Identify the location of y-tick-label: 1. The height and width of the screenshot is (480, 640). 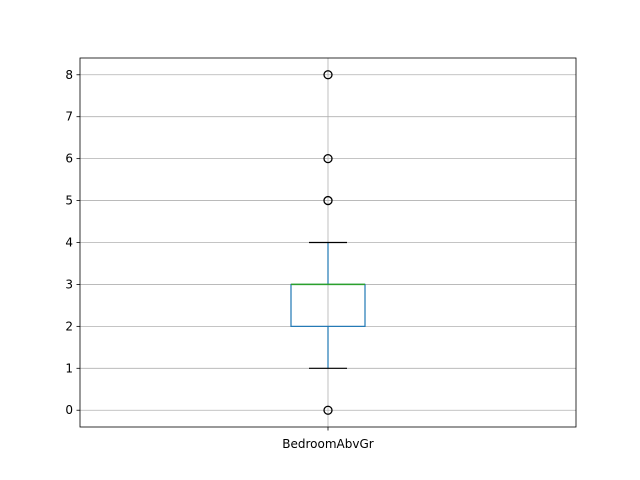
(69, 368).